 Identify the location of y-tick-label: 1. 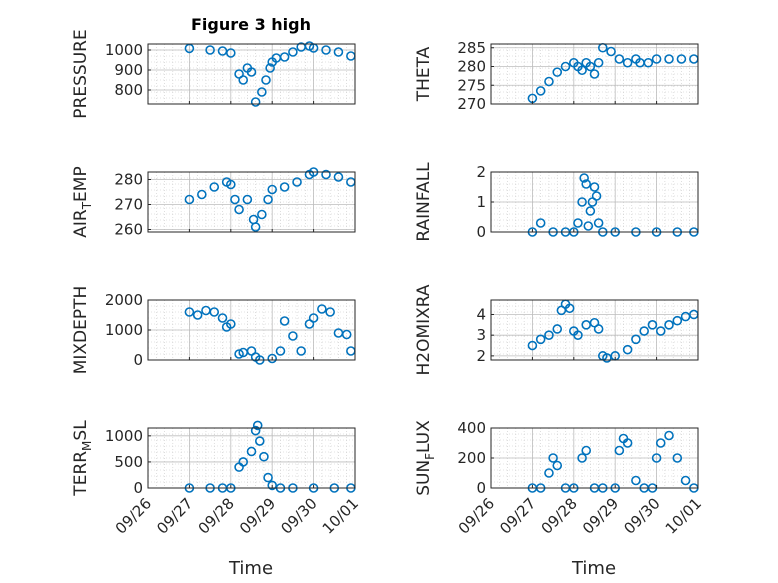
(481, 202).